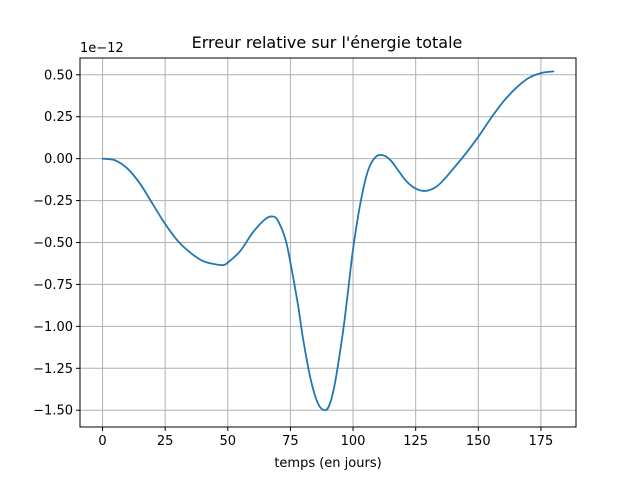  What do you see at coordinates (325, 438) in the screenshot?
I see `x-axis: 0 25 50 75 100 125 150 175` at bounding box center [325, 438].